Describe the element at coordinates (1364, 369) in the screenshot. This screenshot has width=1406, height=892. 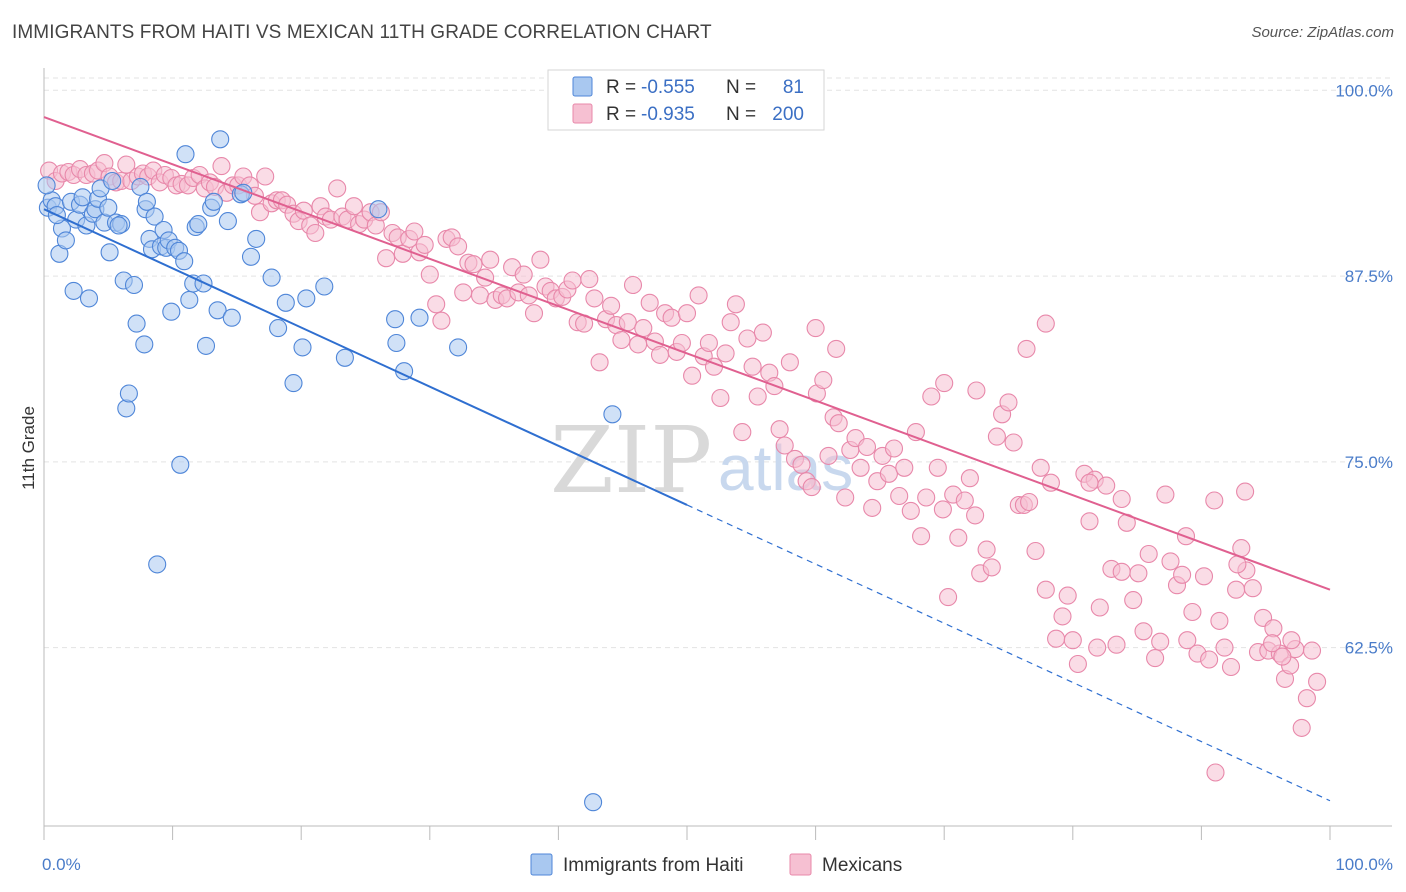
I see `y-tick-labels: 62.5% 75.0% 87.5% 100.0%` at that location.